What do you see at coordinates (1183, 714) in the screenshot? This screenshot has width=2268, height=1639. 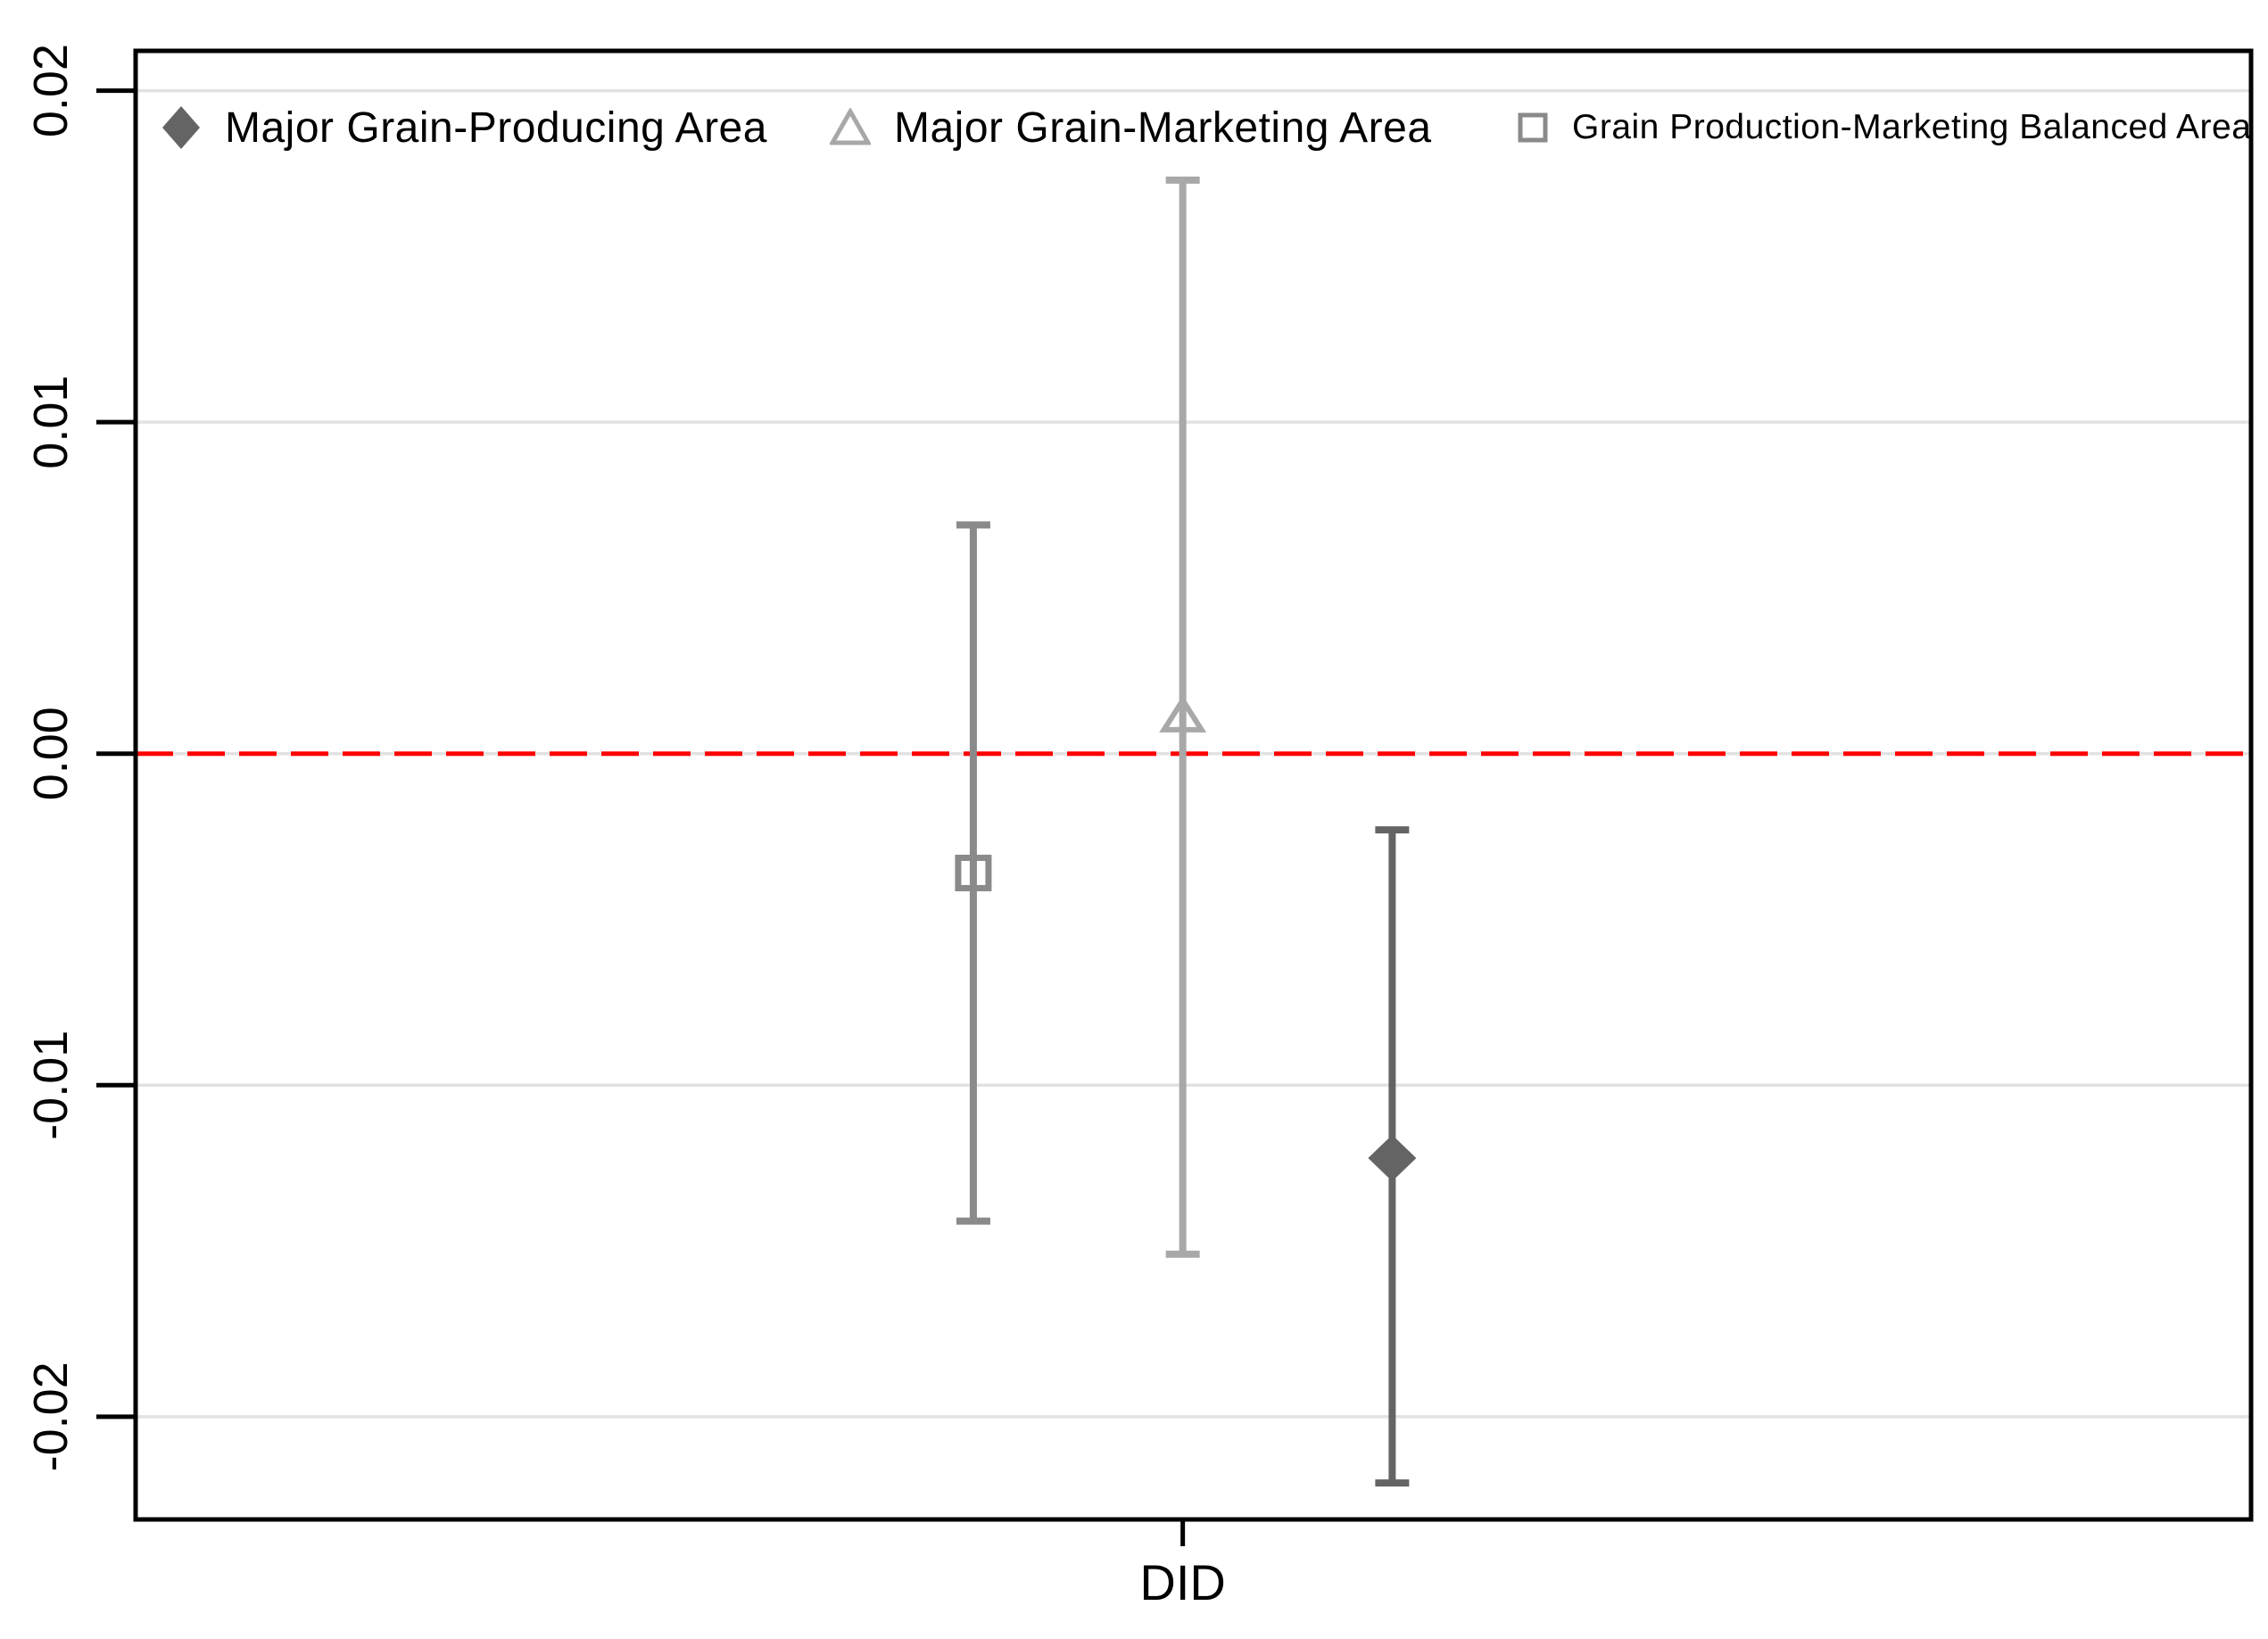 I see `marker-triangle` at bounding box center [1183, 714].